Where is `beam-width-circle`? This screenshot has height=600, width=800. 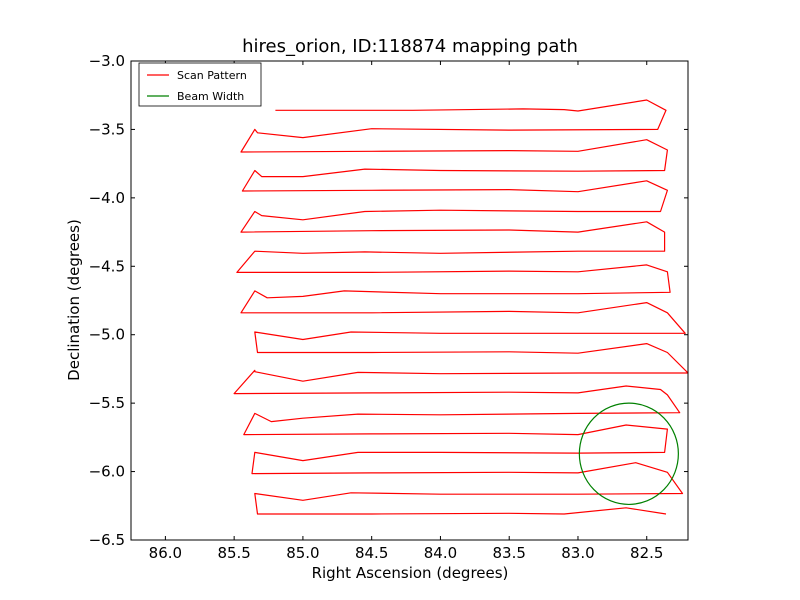
beam-width-circle is located at coordinates (628, 454).